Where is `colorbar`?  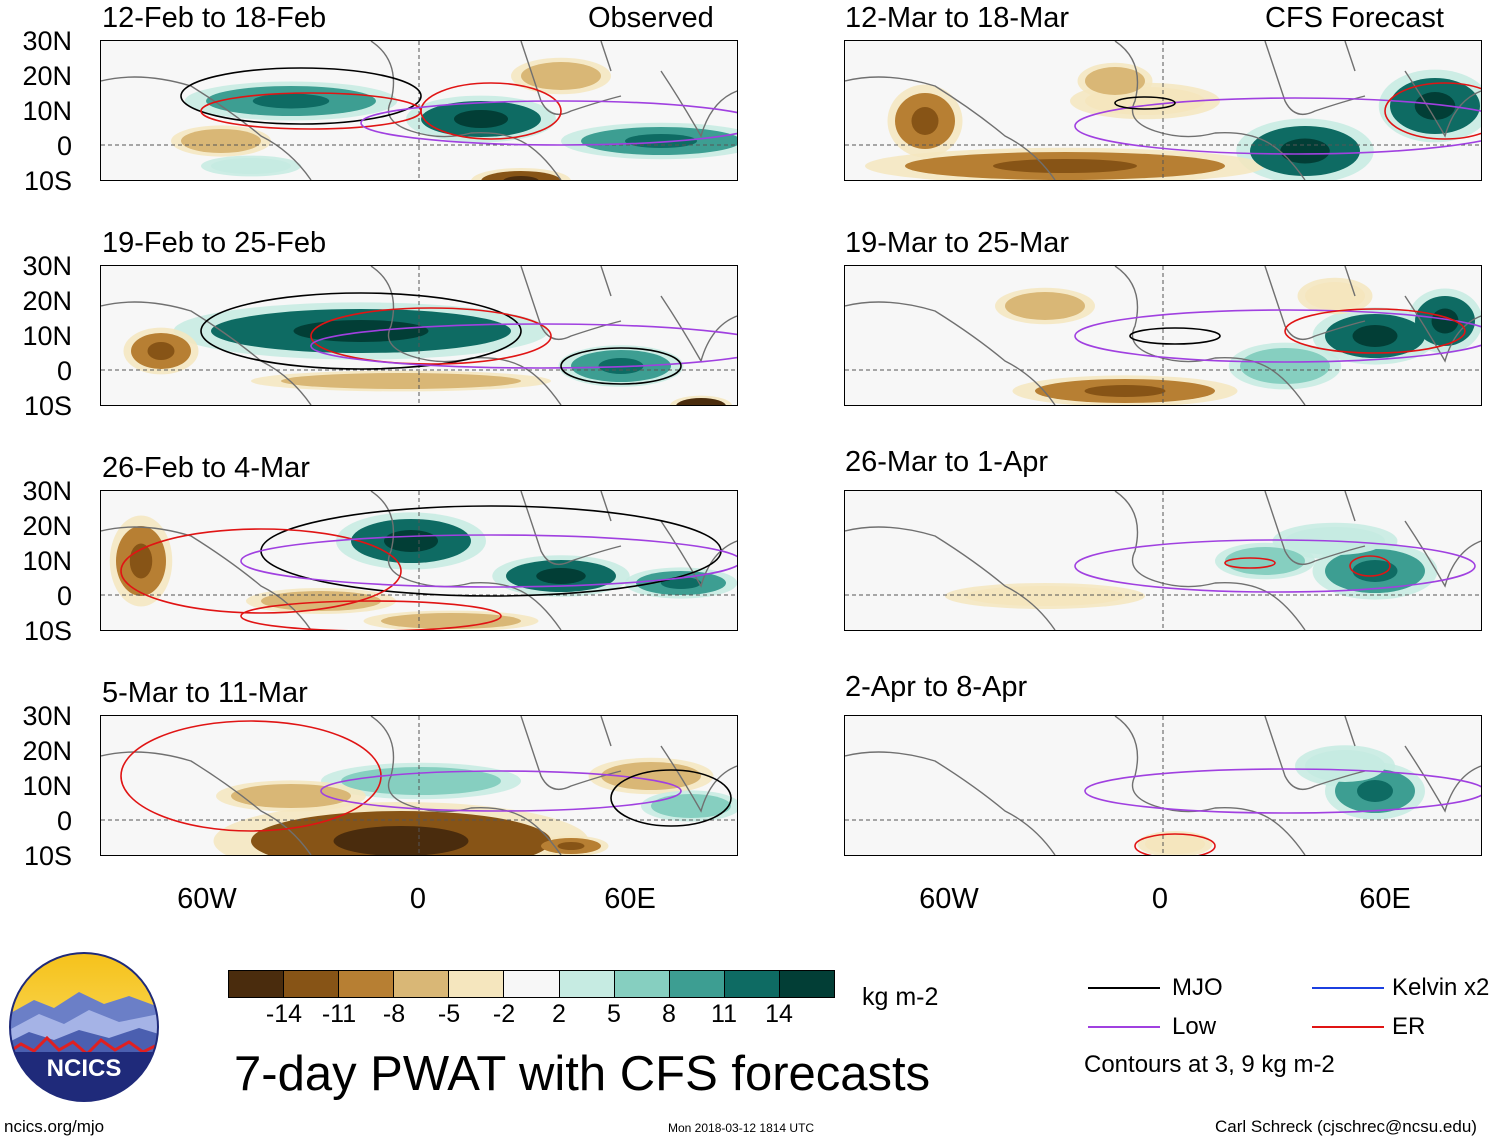 colorbar is located at coordinates (531, 984).